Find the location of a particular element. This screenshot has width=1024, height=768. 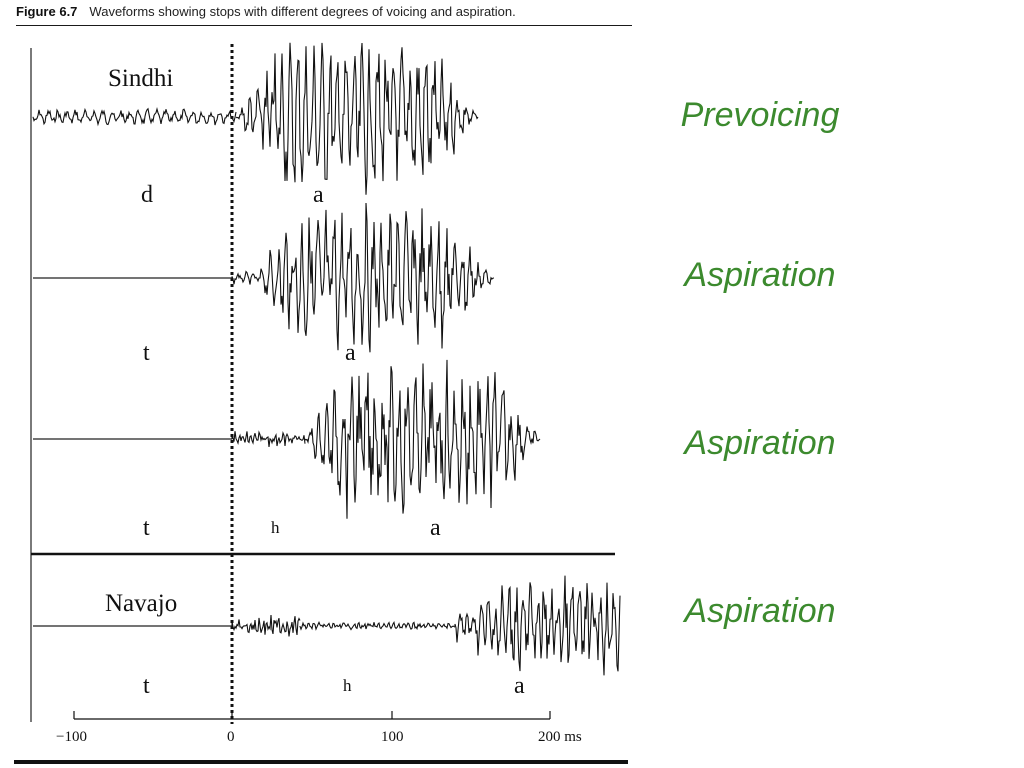

segment-a-1: a is located at coordinates (318, 195).